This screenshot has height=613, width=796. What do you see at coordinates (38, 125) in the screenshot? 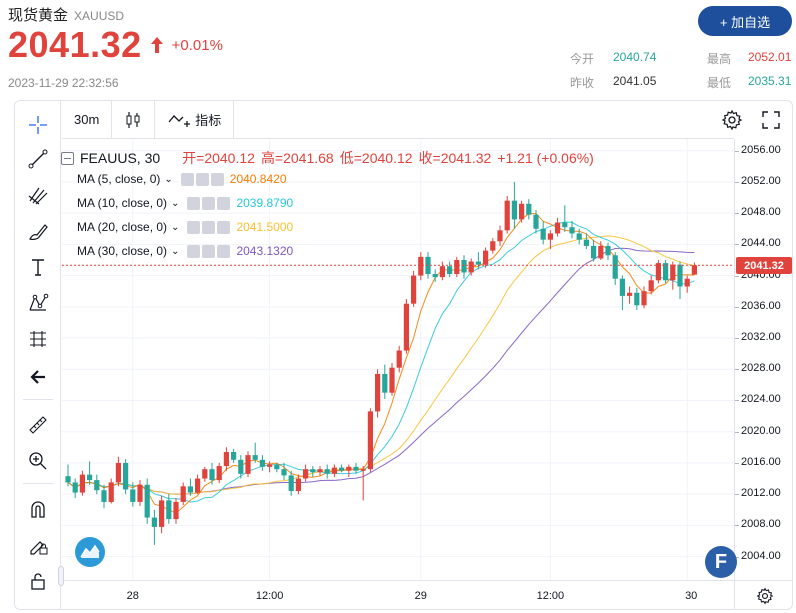
I see `crosshair-icon` at bounding box center [38, 125].